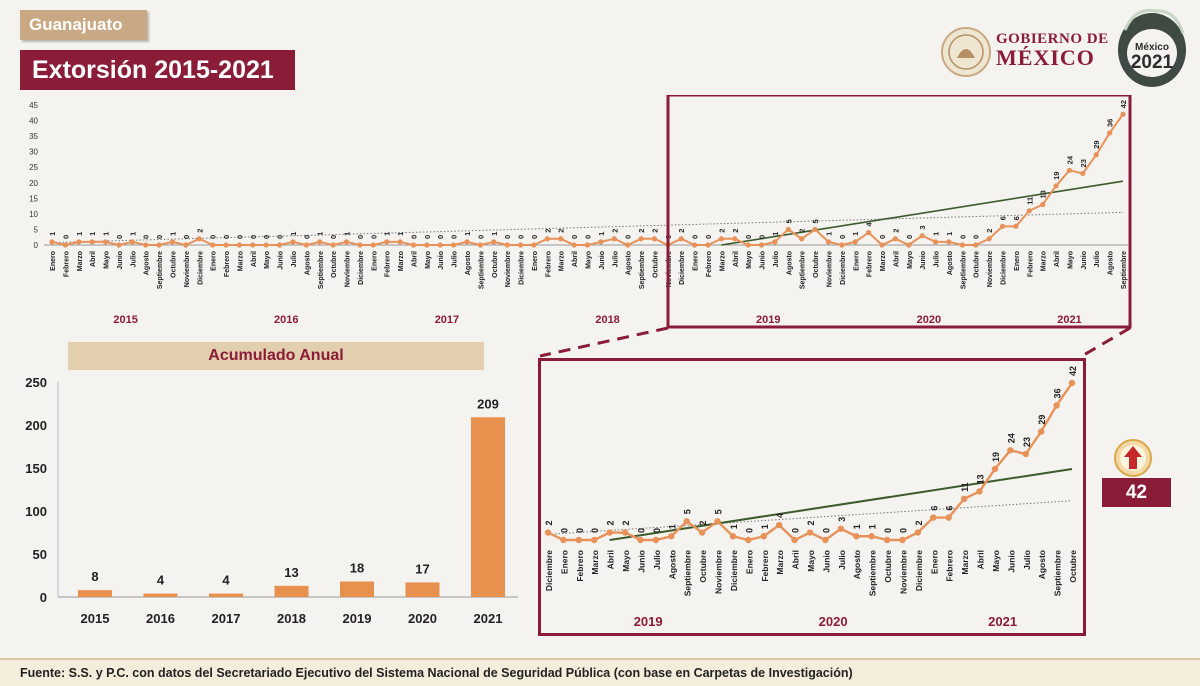 The width and height of the screenshot is (1200, 686). Describe the element at coordinates (357, 568) in the screenshot. I see `bar-value-label: 18` at that location.